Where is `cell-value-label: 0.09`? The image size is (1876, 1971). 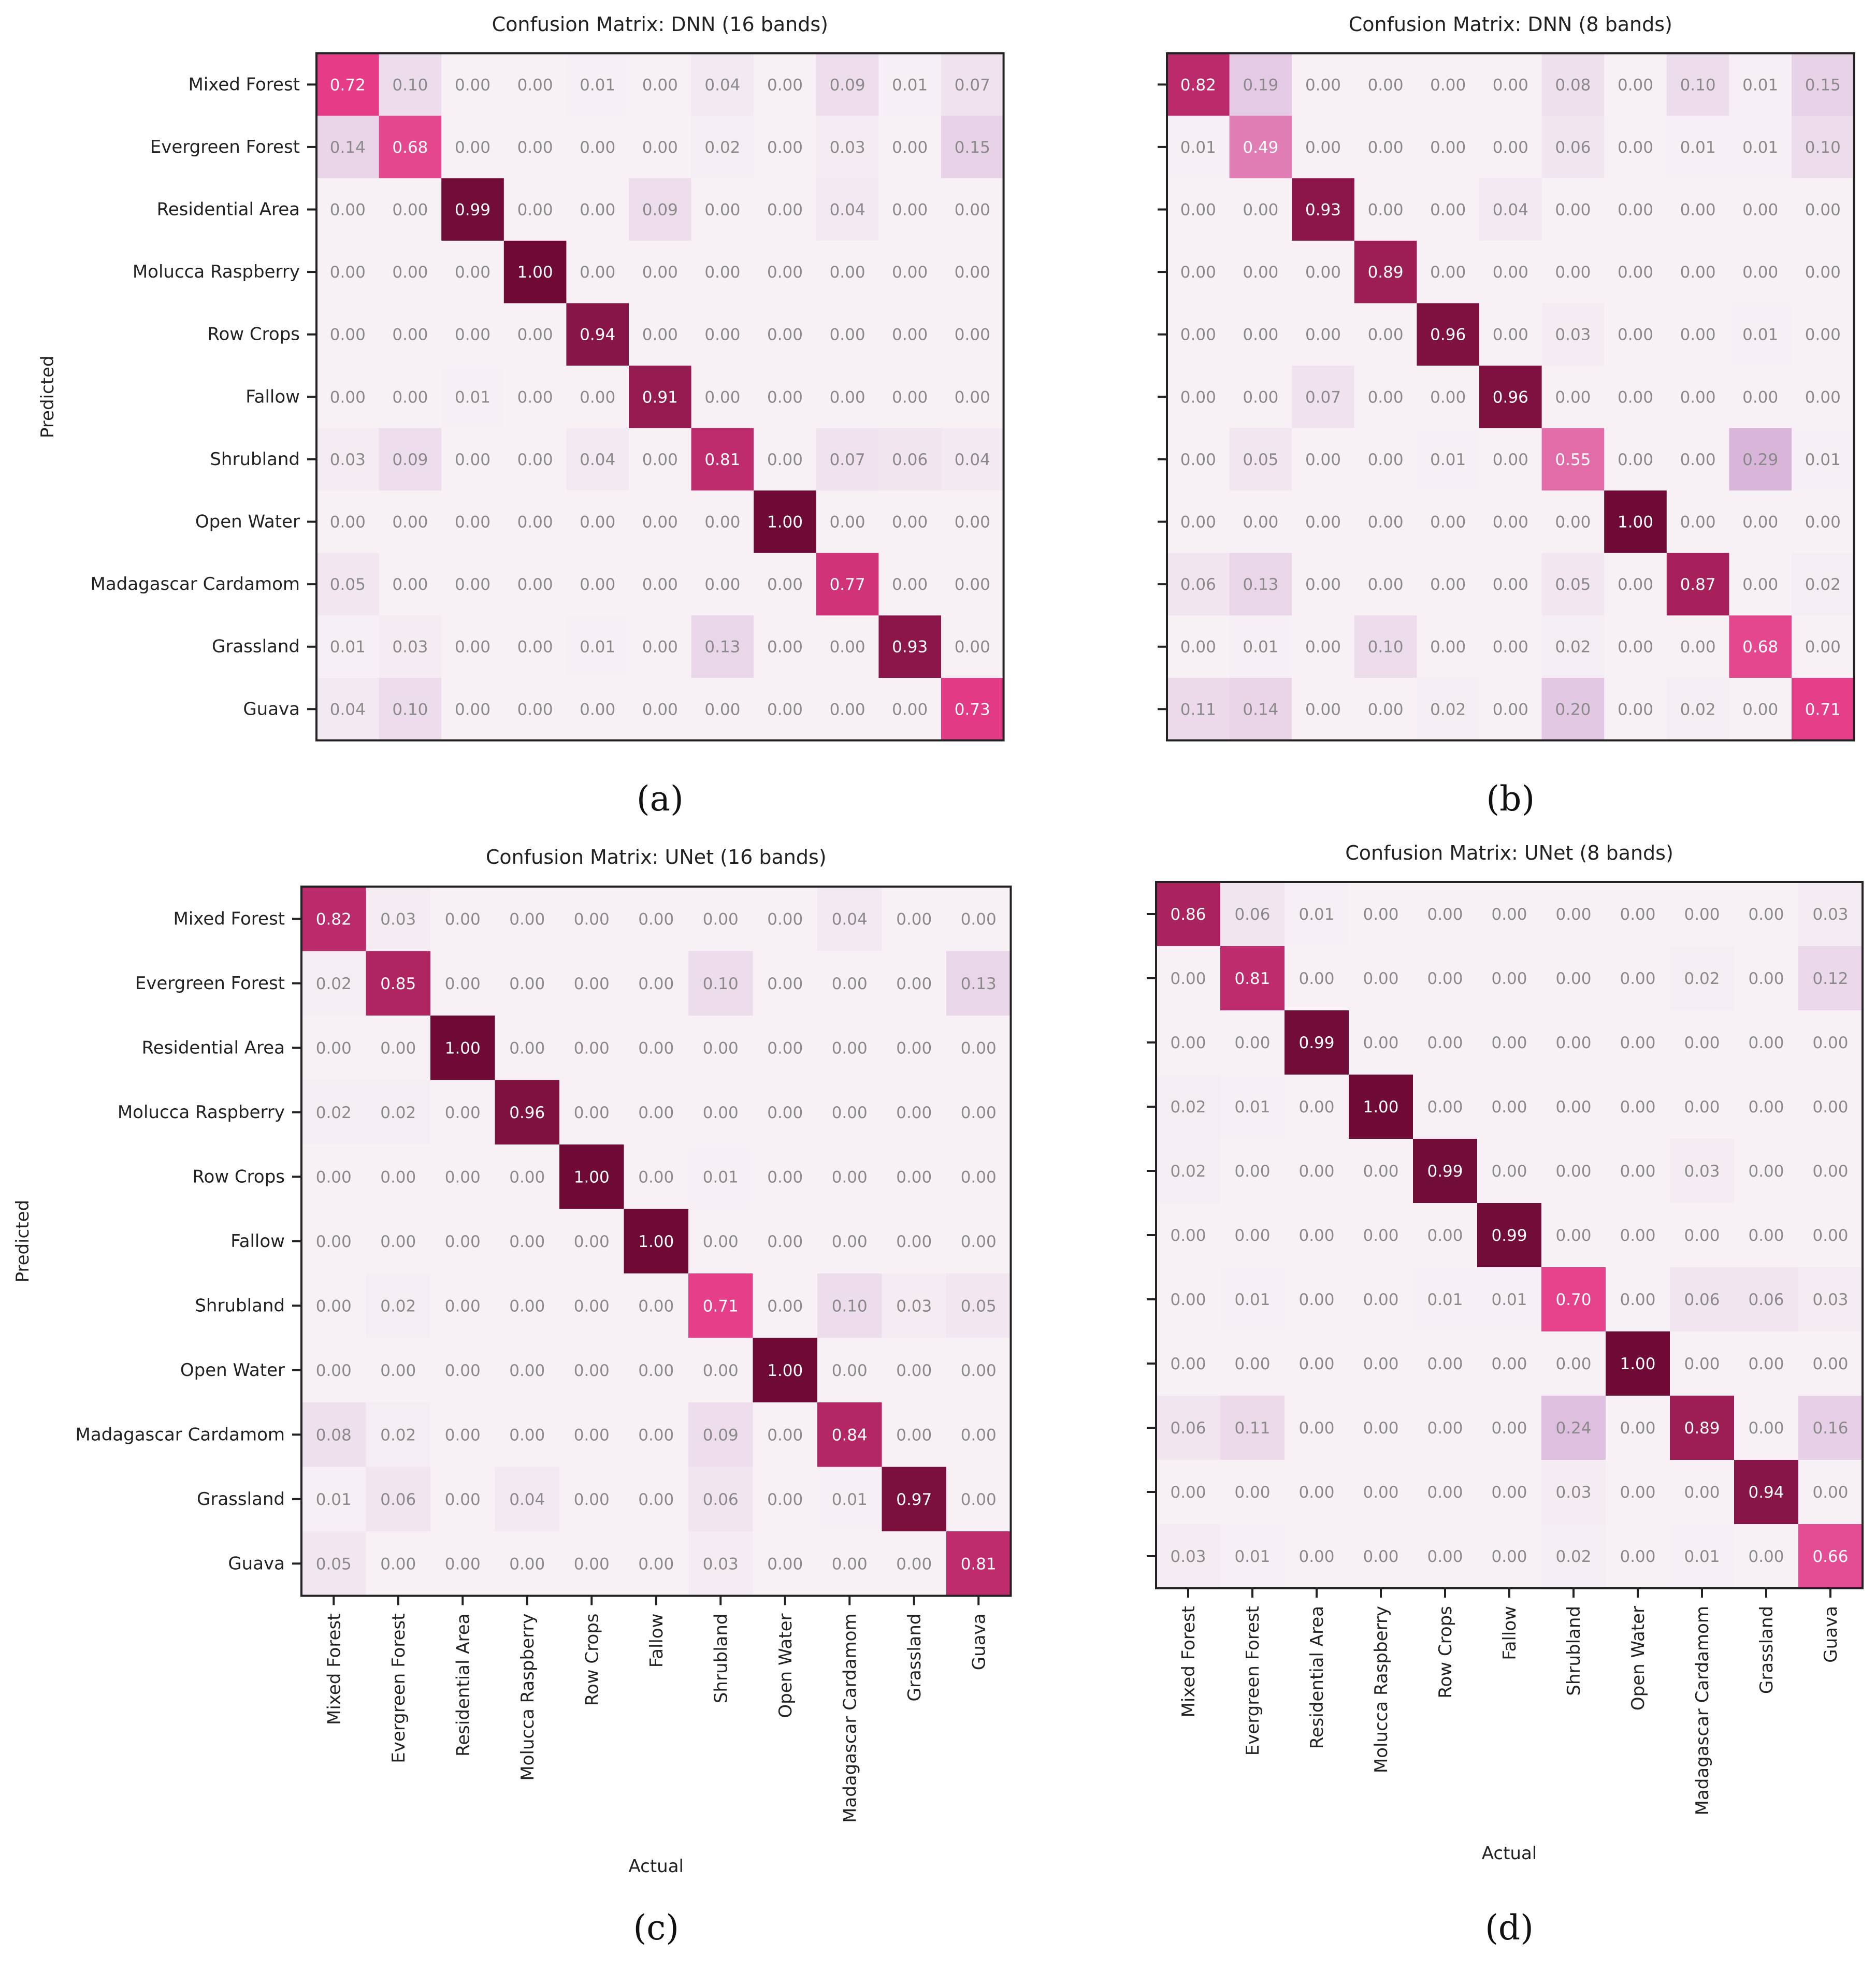 cell-value-label: 0.09 is located at coordinates (660, 211).